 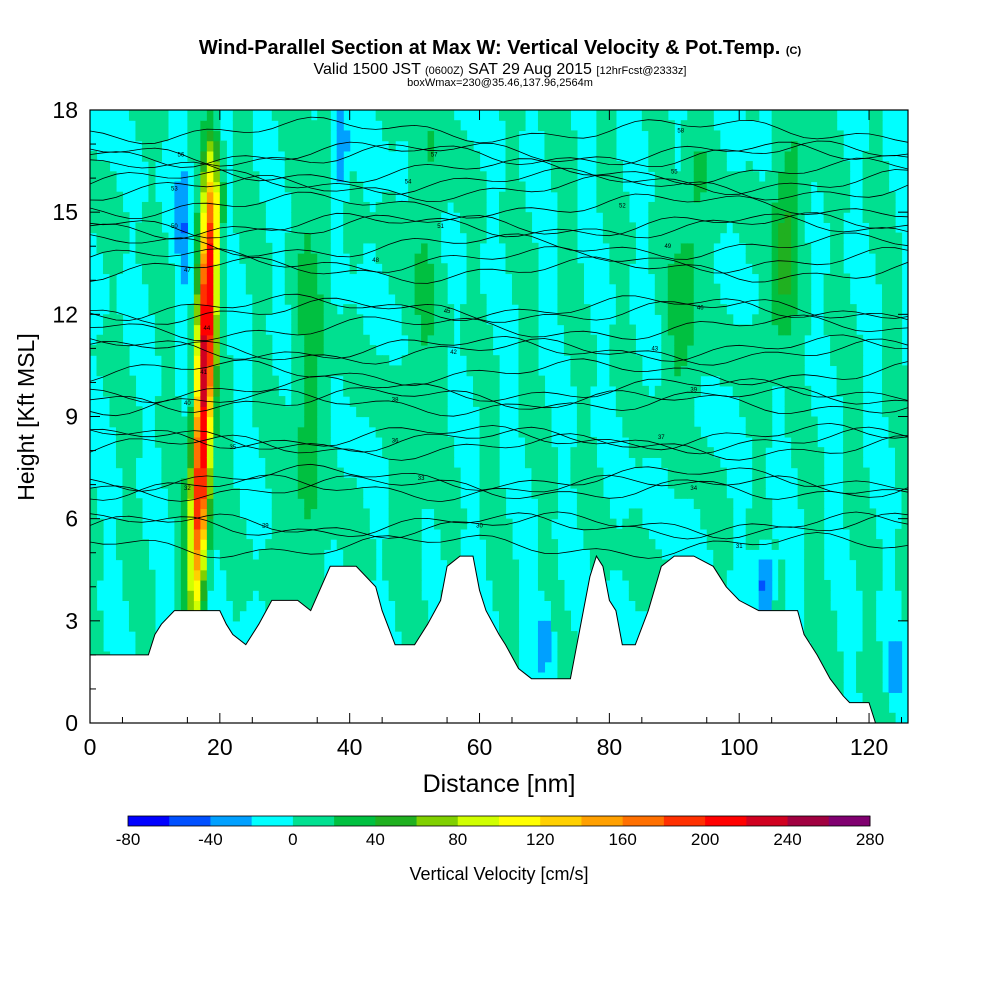 What do you see at coordinates (693, 390) in the screenshot?
I see `theta-label: 39` at bounding box center [693, 390].